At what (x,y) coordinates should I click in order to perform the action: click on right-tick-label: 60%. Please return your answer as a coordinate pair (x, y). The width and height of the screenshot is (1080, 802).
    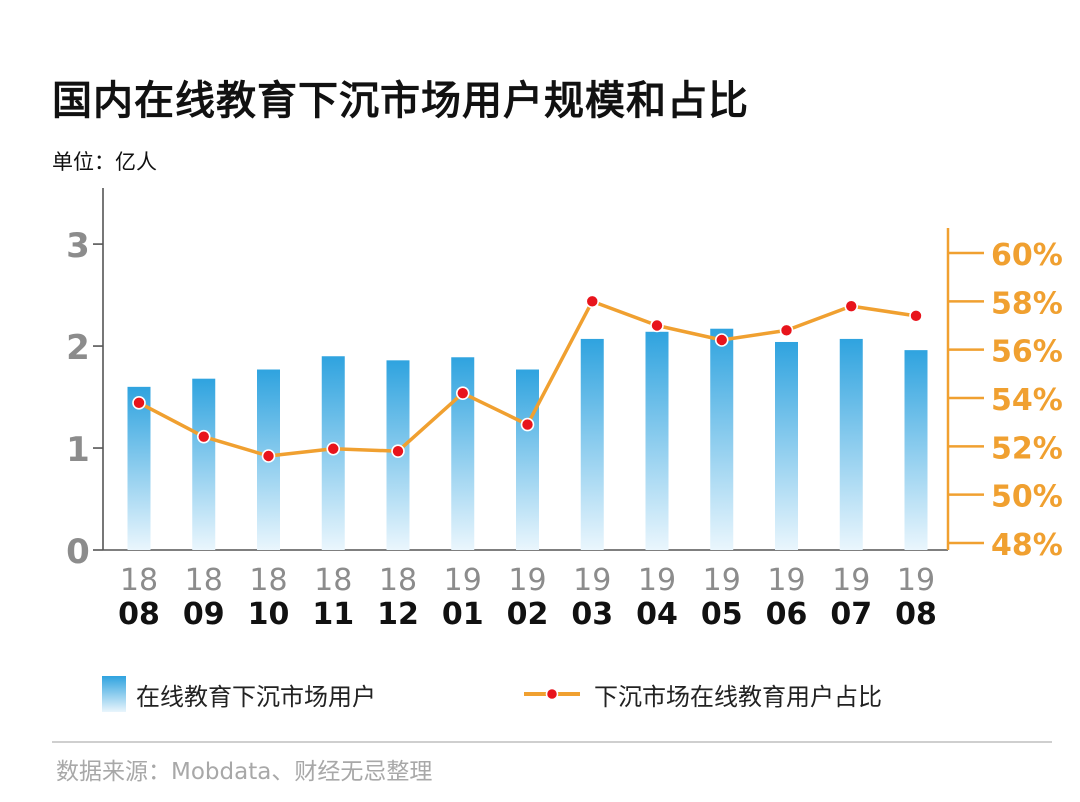
    Looking at the image, I should click on (1027, 255).